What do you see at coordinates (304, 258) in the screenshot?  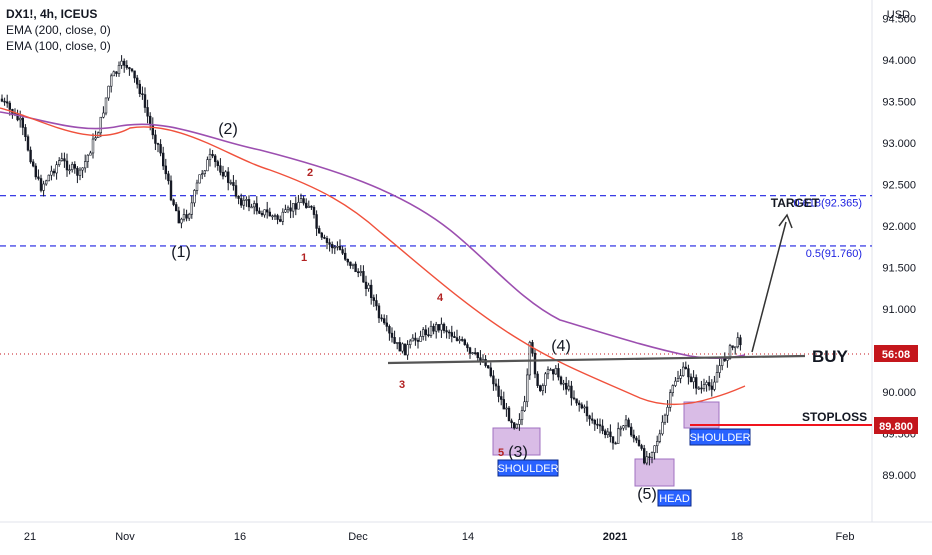 I see `wave-minor-label: 1` at bounding box center [304, 258].